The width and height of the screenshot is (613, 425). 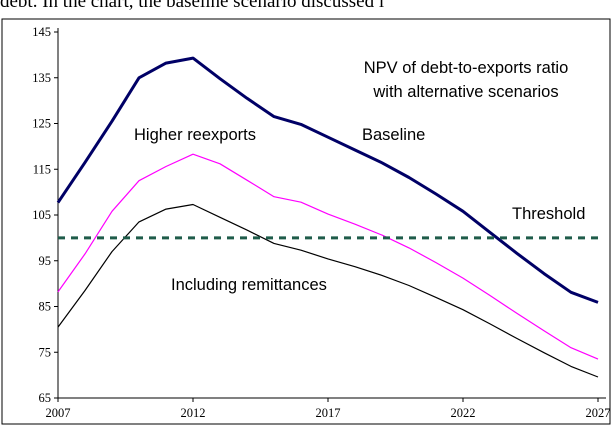 I want to click on series-label-baseline: Baseline, so click(x=393, y=135).